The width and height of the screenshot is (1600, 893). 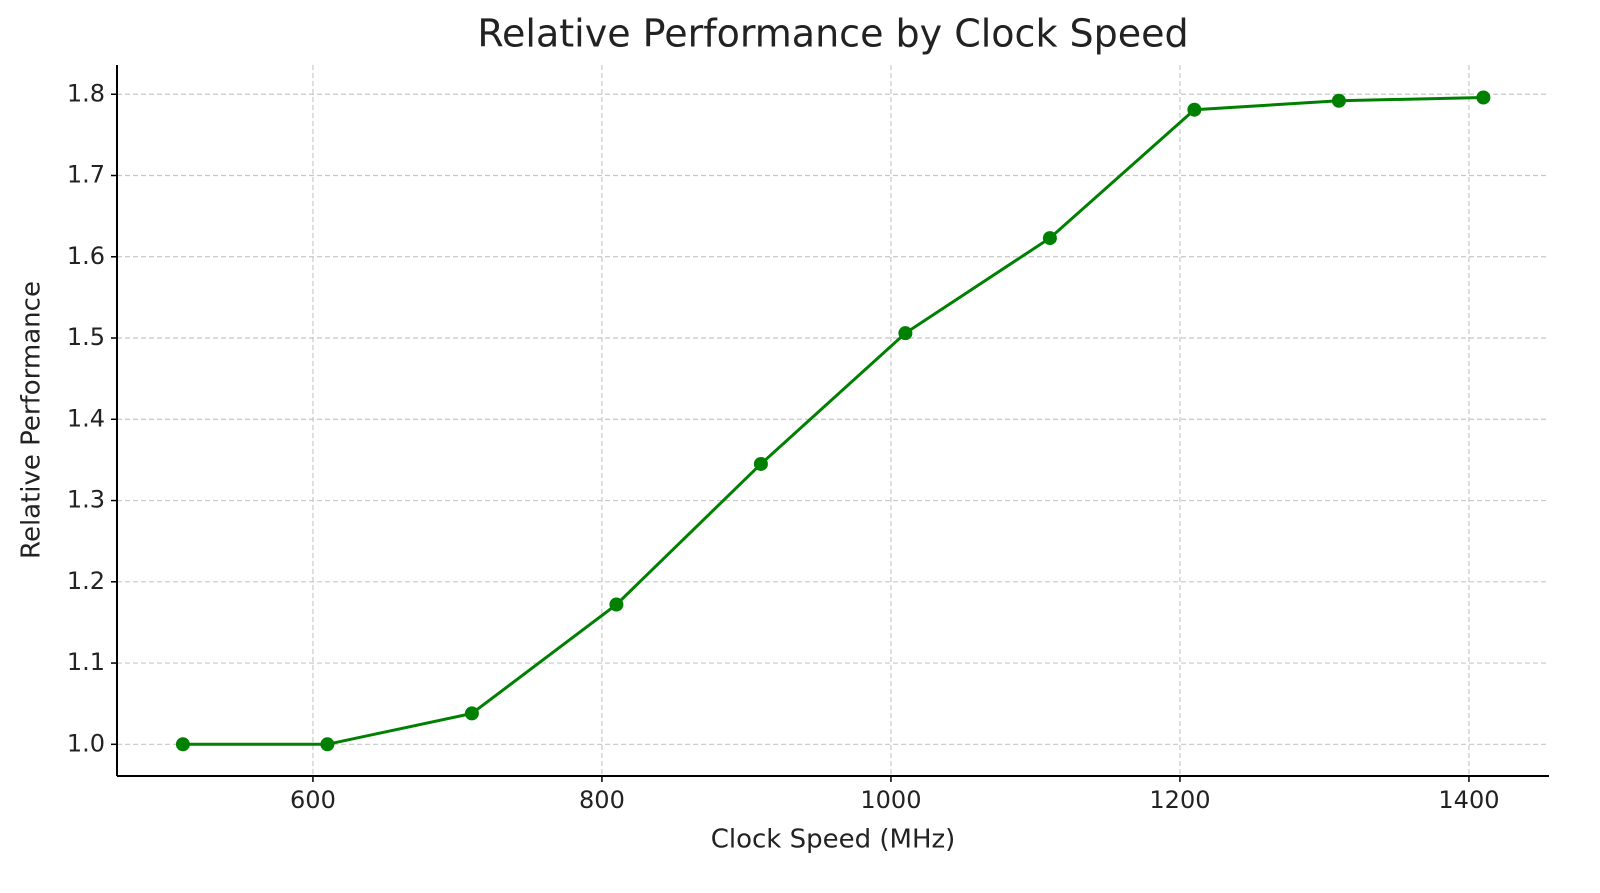 What do you see at coordinates (86, 418) in the screenshot?
I see `y-tick-label: 1.4` at bounding box center [86, 418].